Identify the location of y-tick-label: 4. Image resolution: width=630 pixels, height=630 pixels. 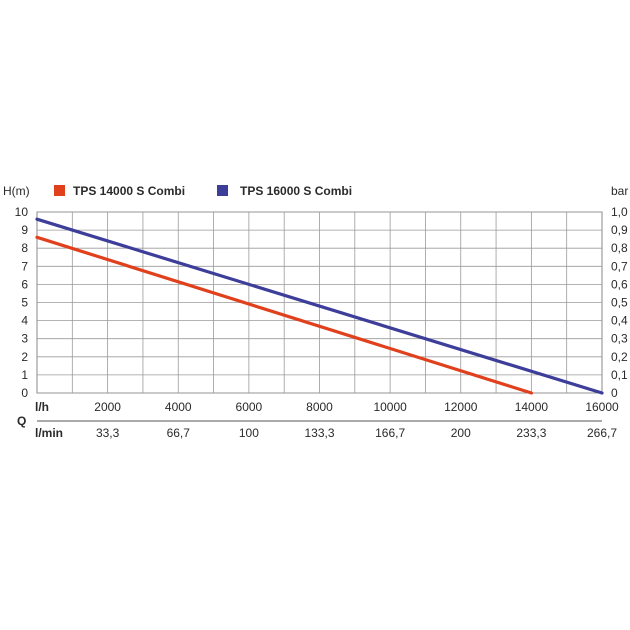
(24, 321).